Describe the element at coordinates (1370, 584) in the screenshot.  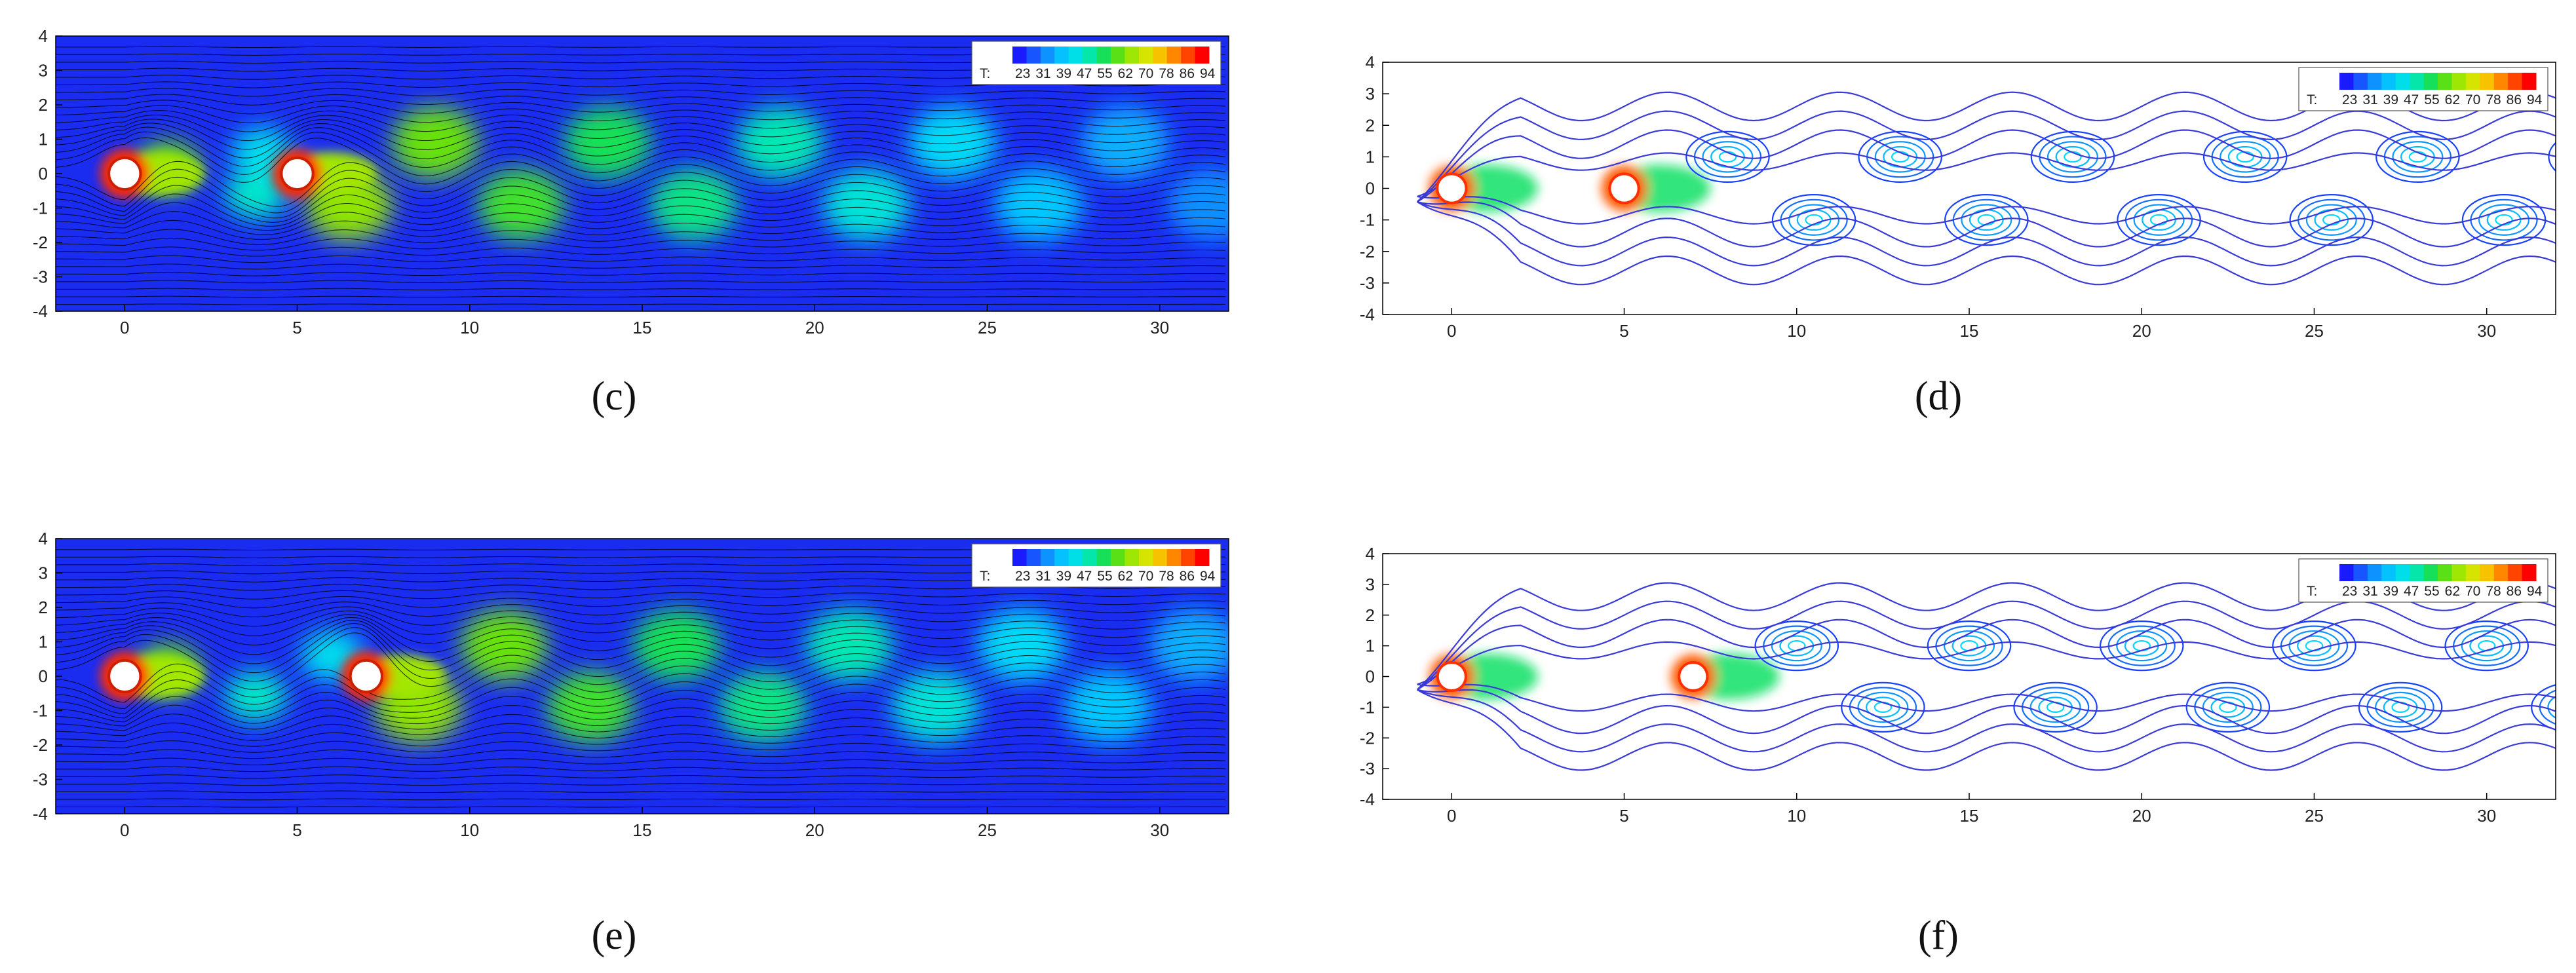
I see `y-tick-label: 3` at that location.